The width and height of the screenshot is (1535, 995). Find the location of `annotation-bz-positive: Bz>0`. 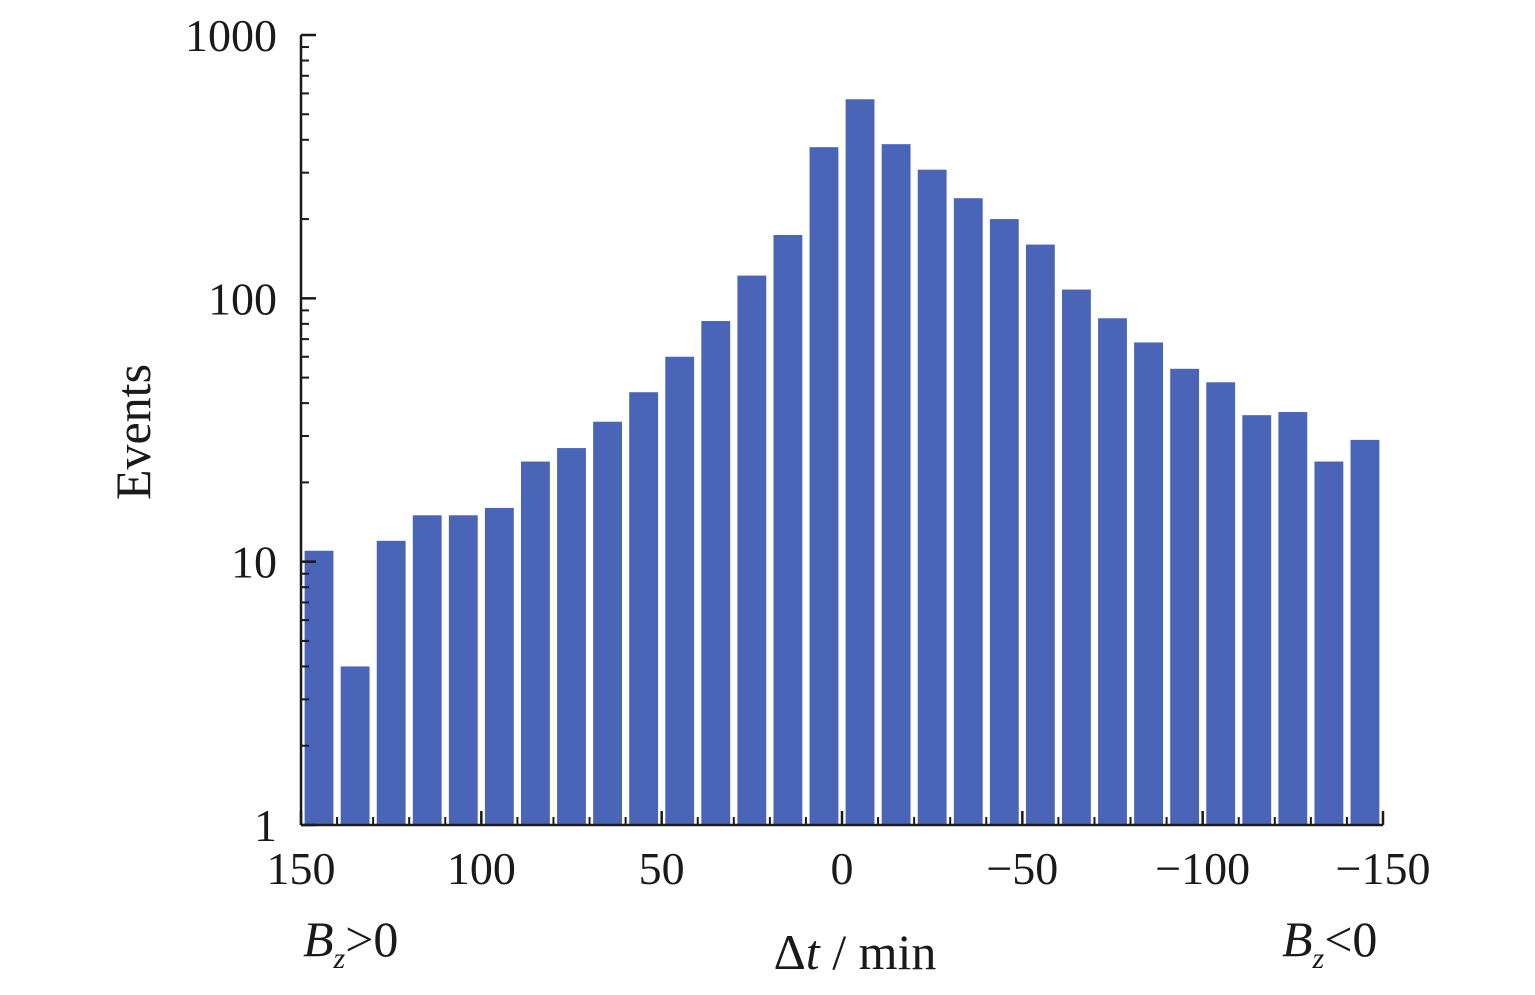

annotation-bz-positive: Bz>0 is located at coordinates (350, 943).